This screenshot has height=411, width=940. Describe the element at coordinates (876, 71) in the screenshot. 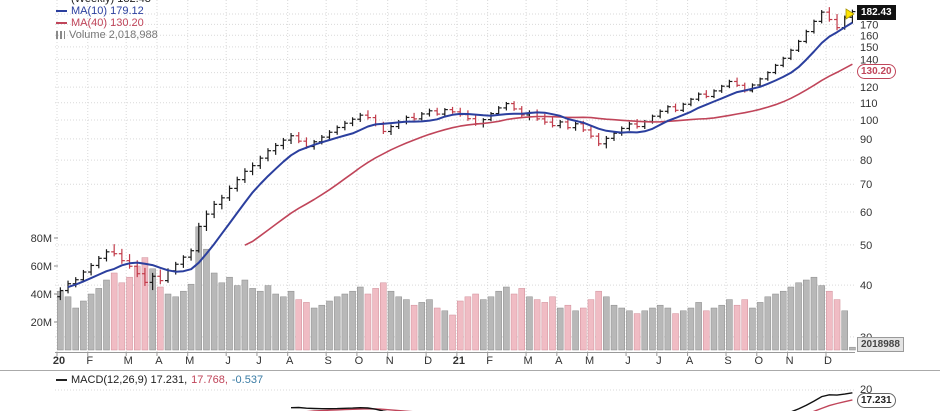

I see `ma40-value-badge: 130.20` at that location.